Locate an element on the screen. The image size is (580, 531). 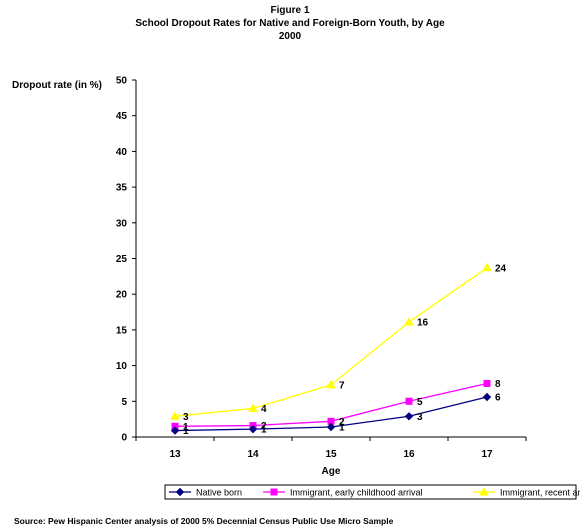
data-label: 5 is located at coordinates (420, 402).